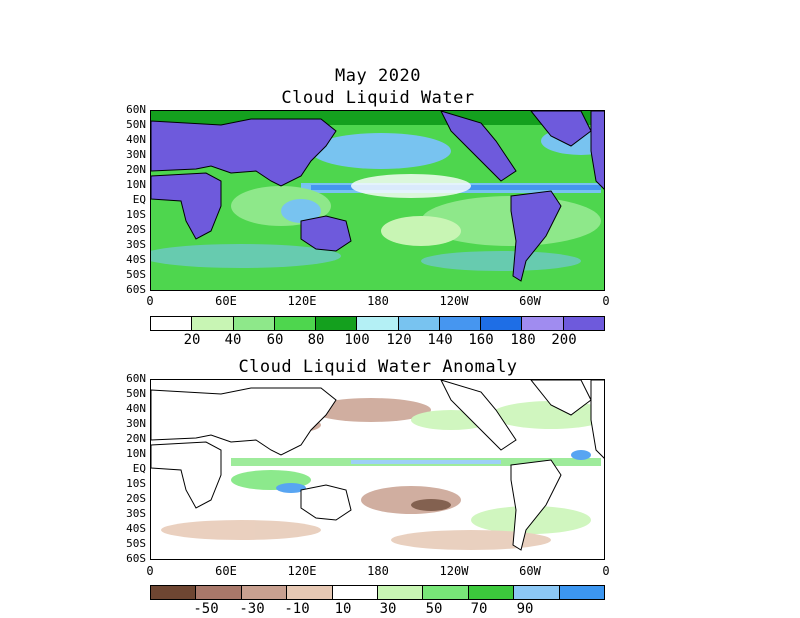  I want to click on colorbar-label: 140, so click(440, 340).